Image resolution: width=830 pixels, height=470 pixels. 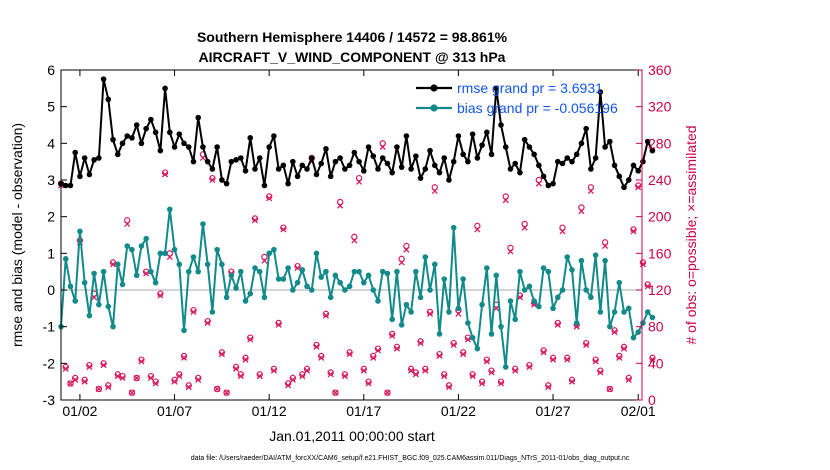 I want to click on legend-rmse-label: rmse grand pr = 3.6931, so click(x=530, y=88).